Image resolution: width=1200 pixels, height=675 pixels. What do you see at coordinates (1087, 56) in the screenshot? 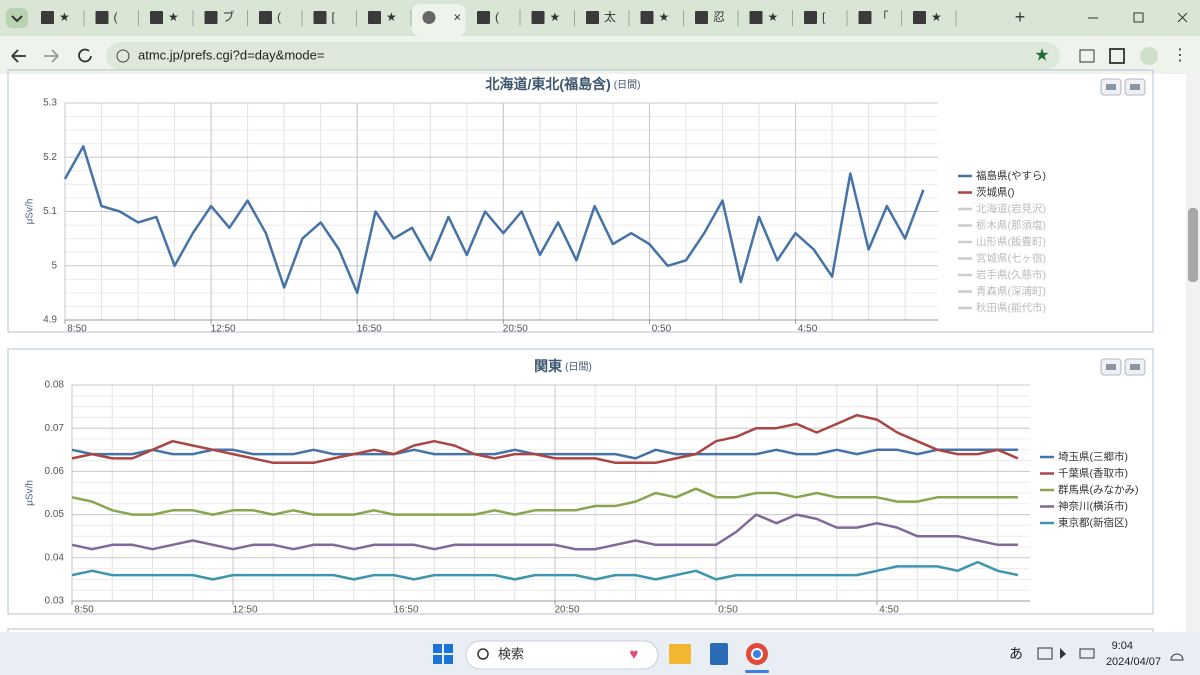
I see `reading-list-button` at bounding box center [1087, 56].